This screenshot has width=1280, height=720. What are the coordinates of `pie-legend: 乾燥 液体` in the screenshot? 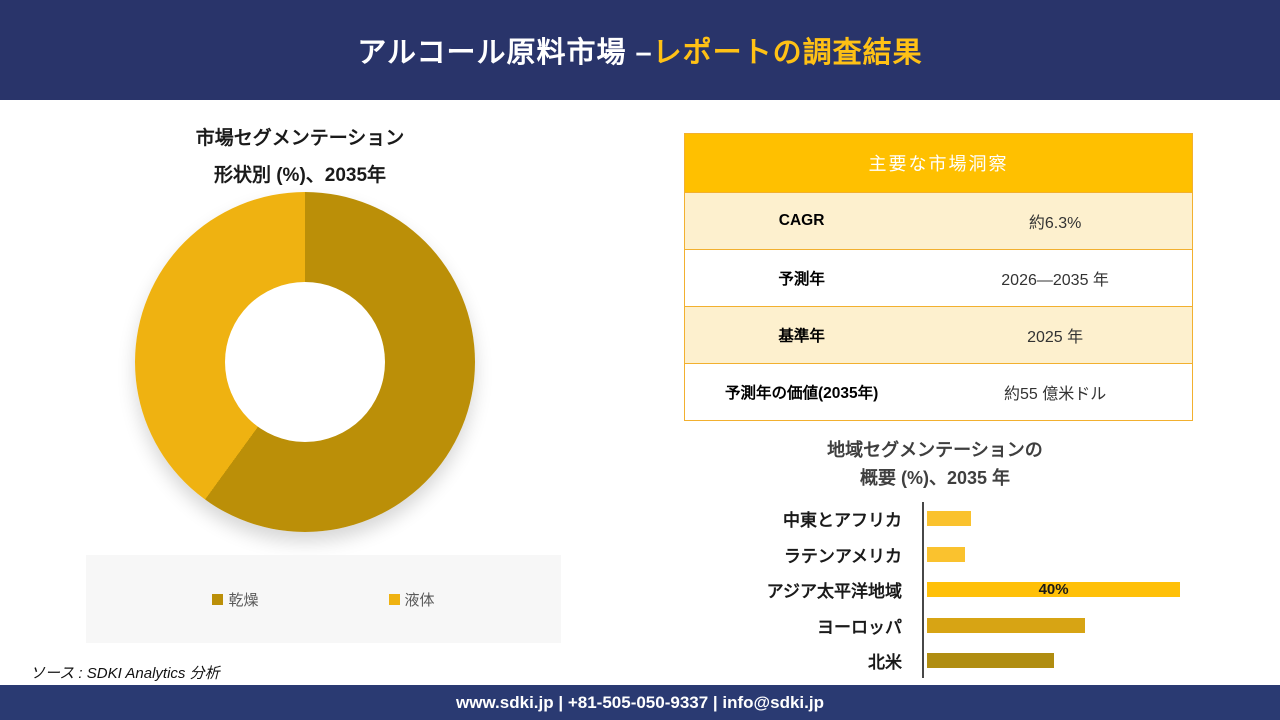 It's located at (323, 599).